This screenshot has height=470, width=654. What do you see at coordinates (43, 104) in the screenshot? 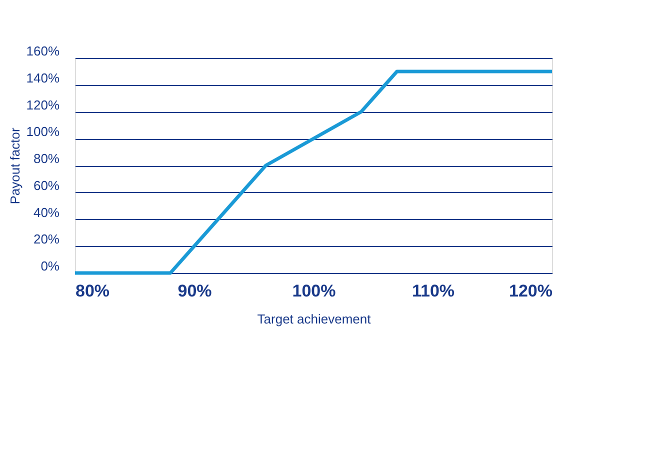
I see `y-tick-label: 120%` at bounding box center [43, 104].